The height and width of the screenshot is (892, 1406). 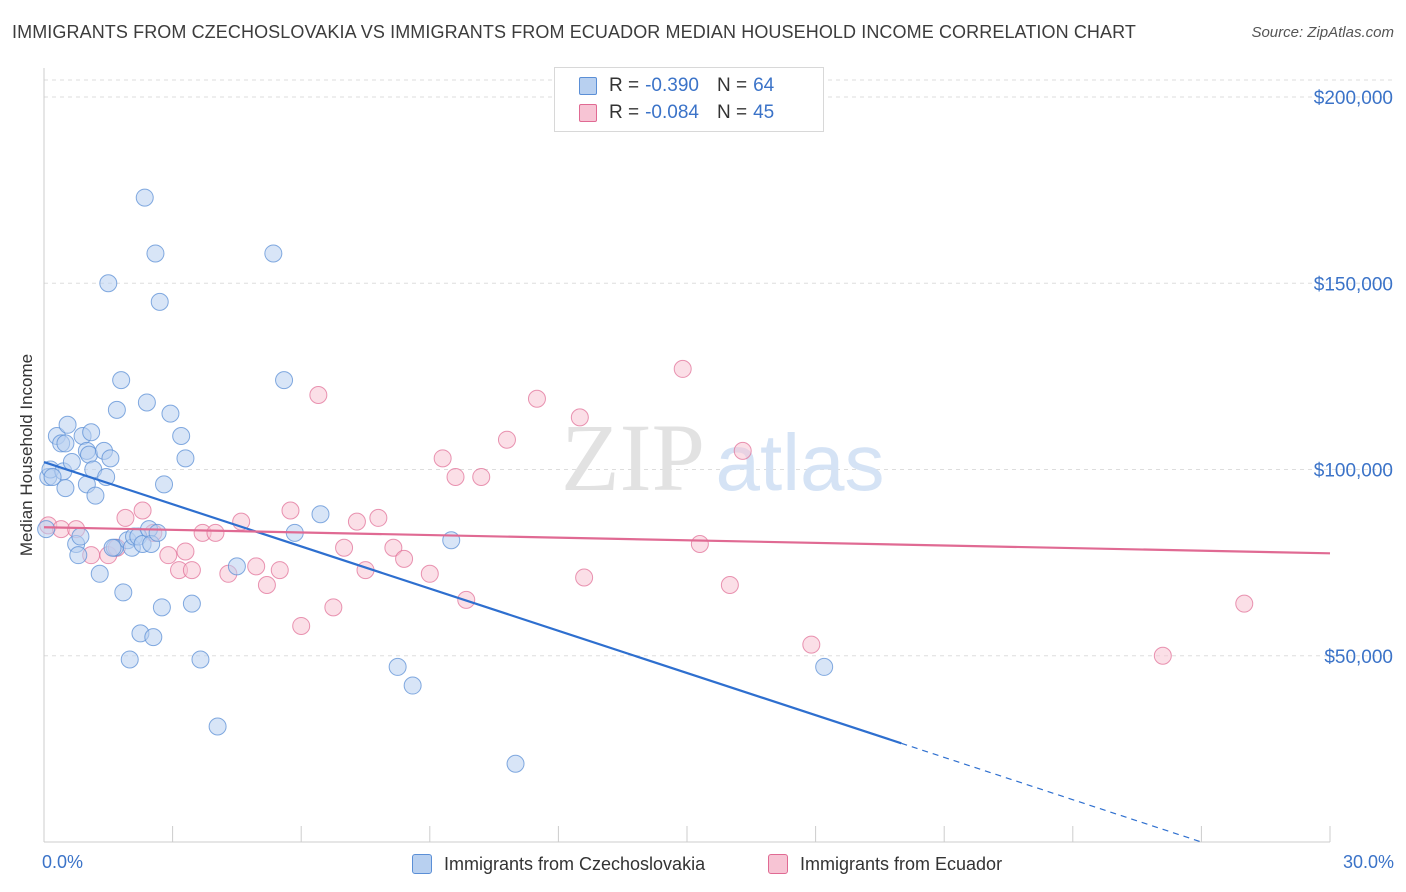 I want to click on source-credit: Source: ZipAtlas.com, so click(x=1322, y=32).